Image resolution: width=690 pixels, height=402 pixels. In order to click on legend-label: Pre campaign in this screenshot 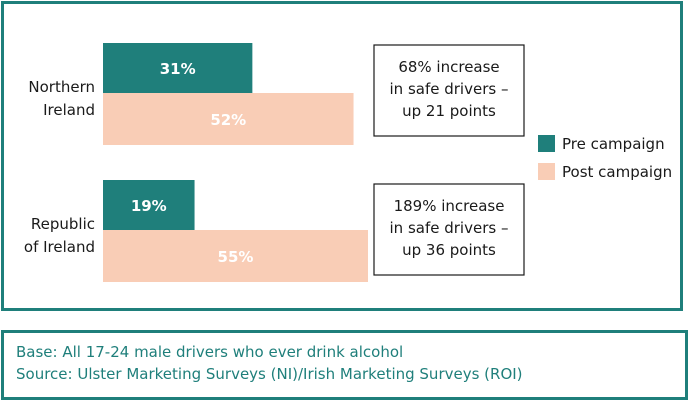, I will do `click(613, 144)`.